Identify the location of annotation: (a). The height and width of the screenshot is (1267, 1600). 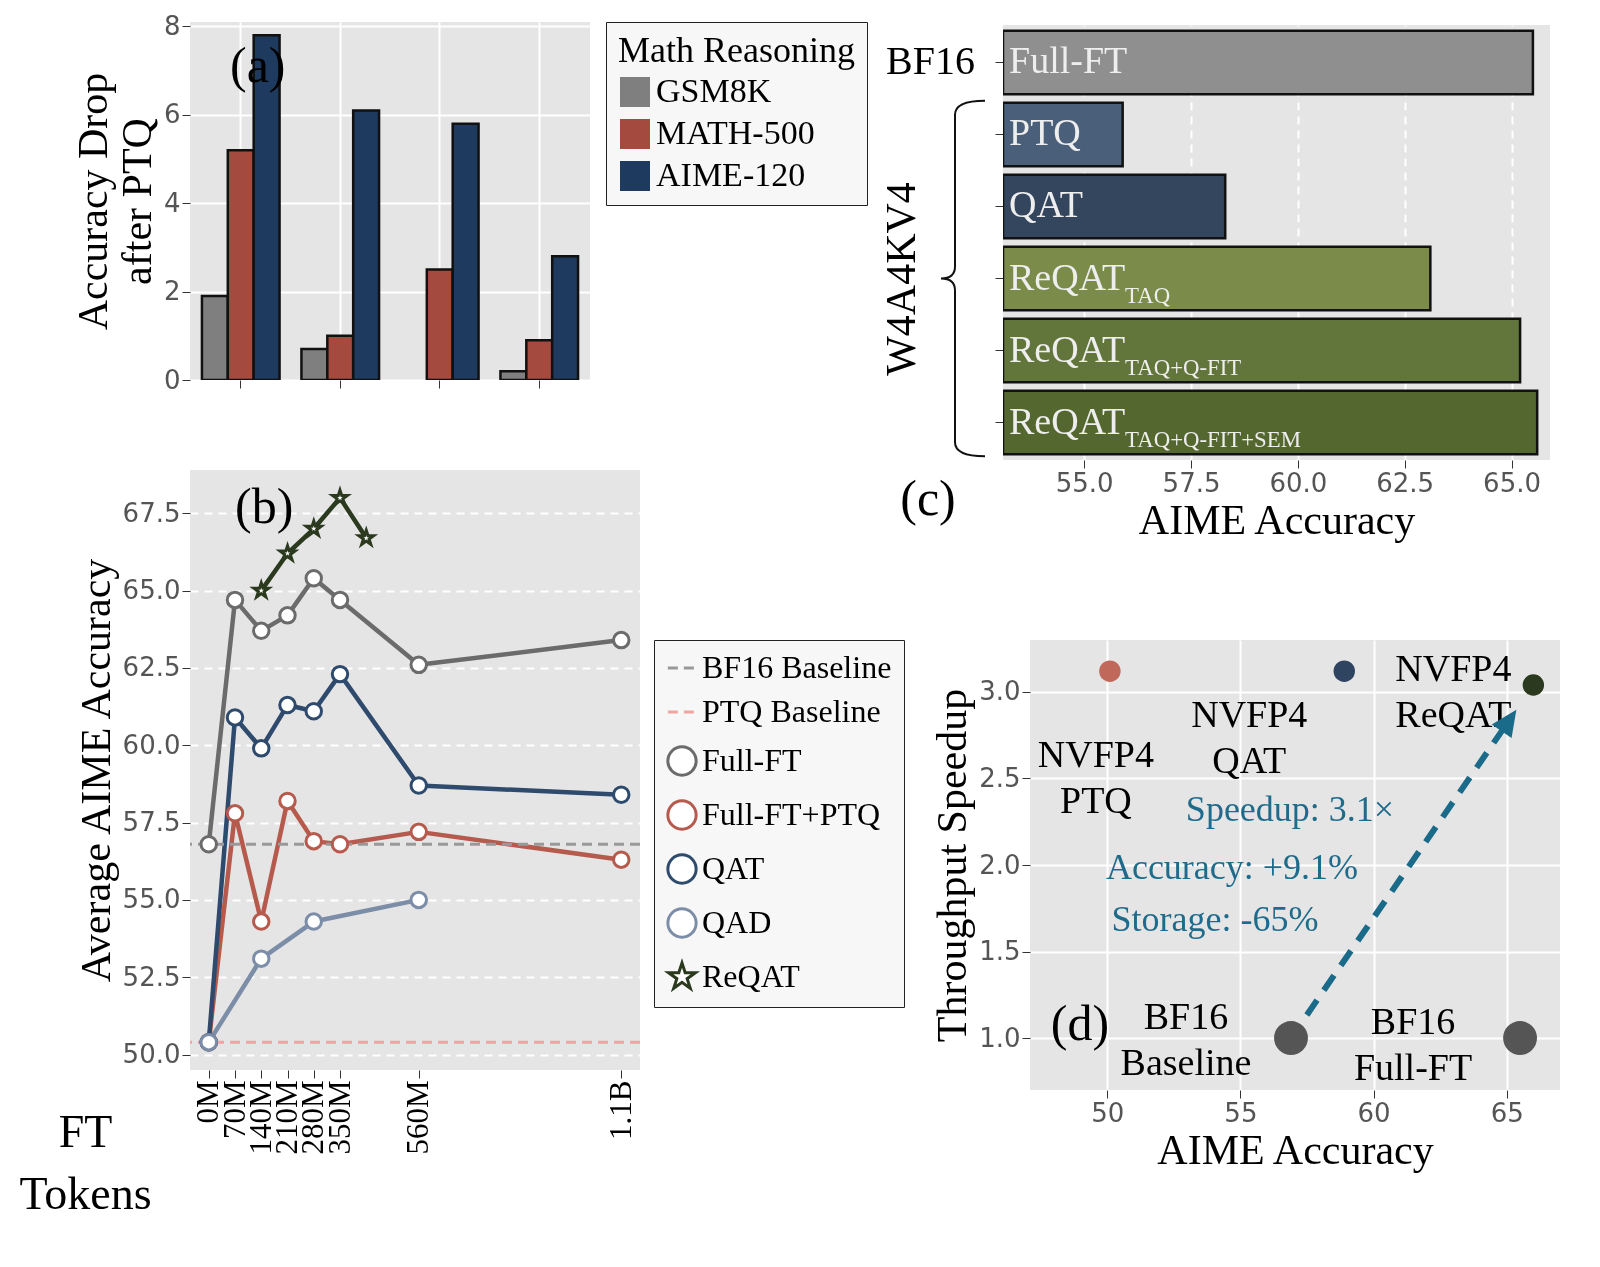
(258, 65).